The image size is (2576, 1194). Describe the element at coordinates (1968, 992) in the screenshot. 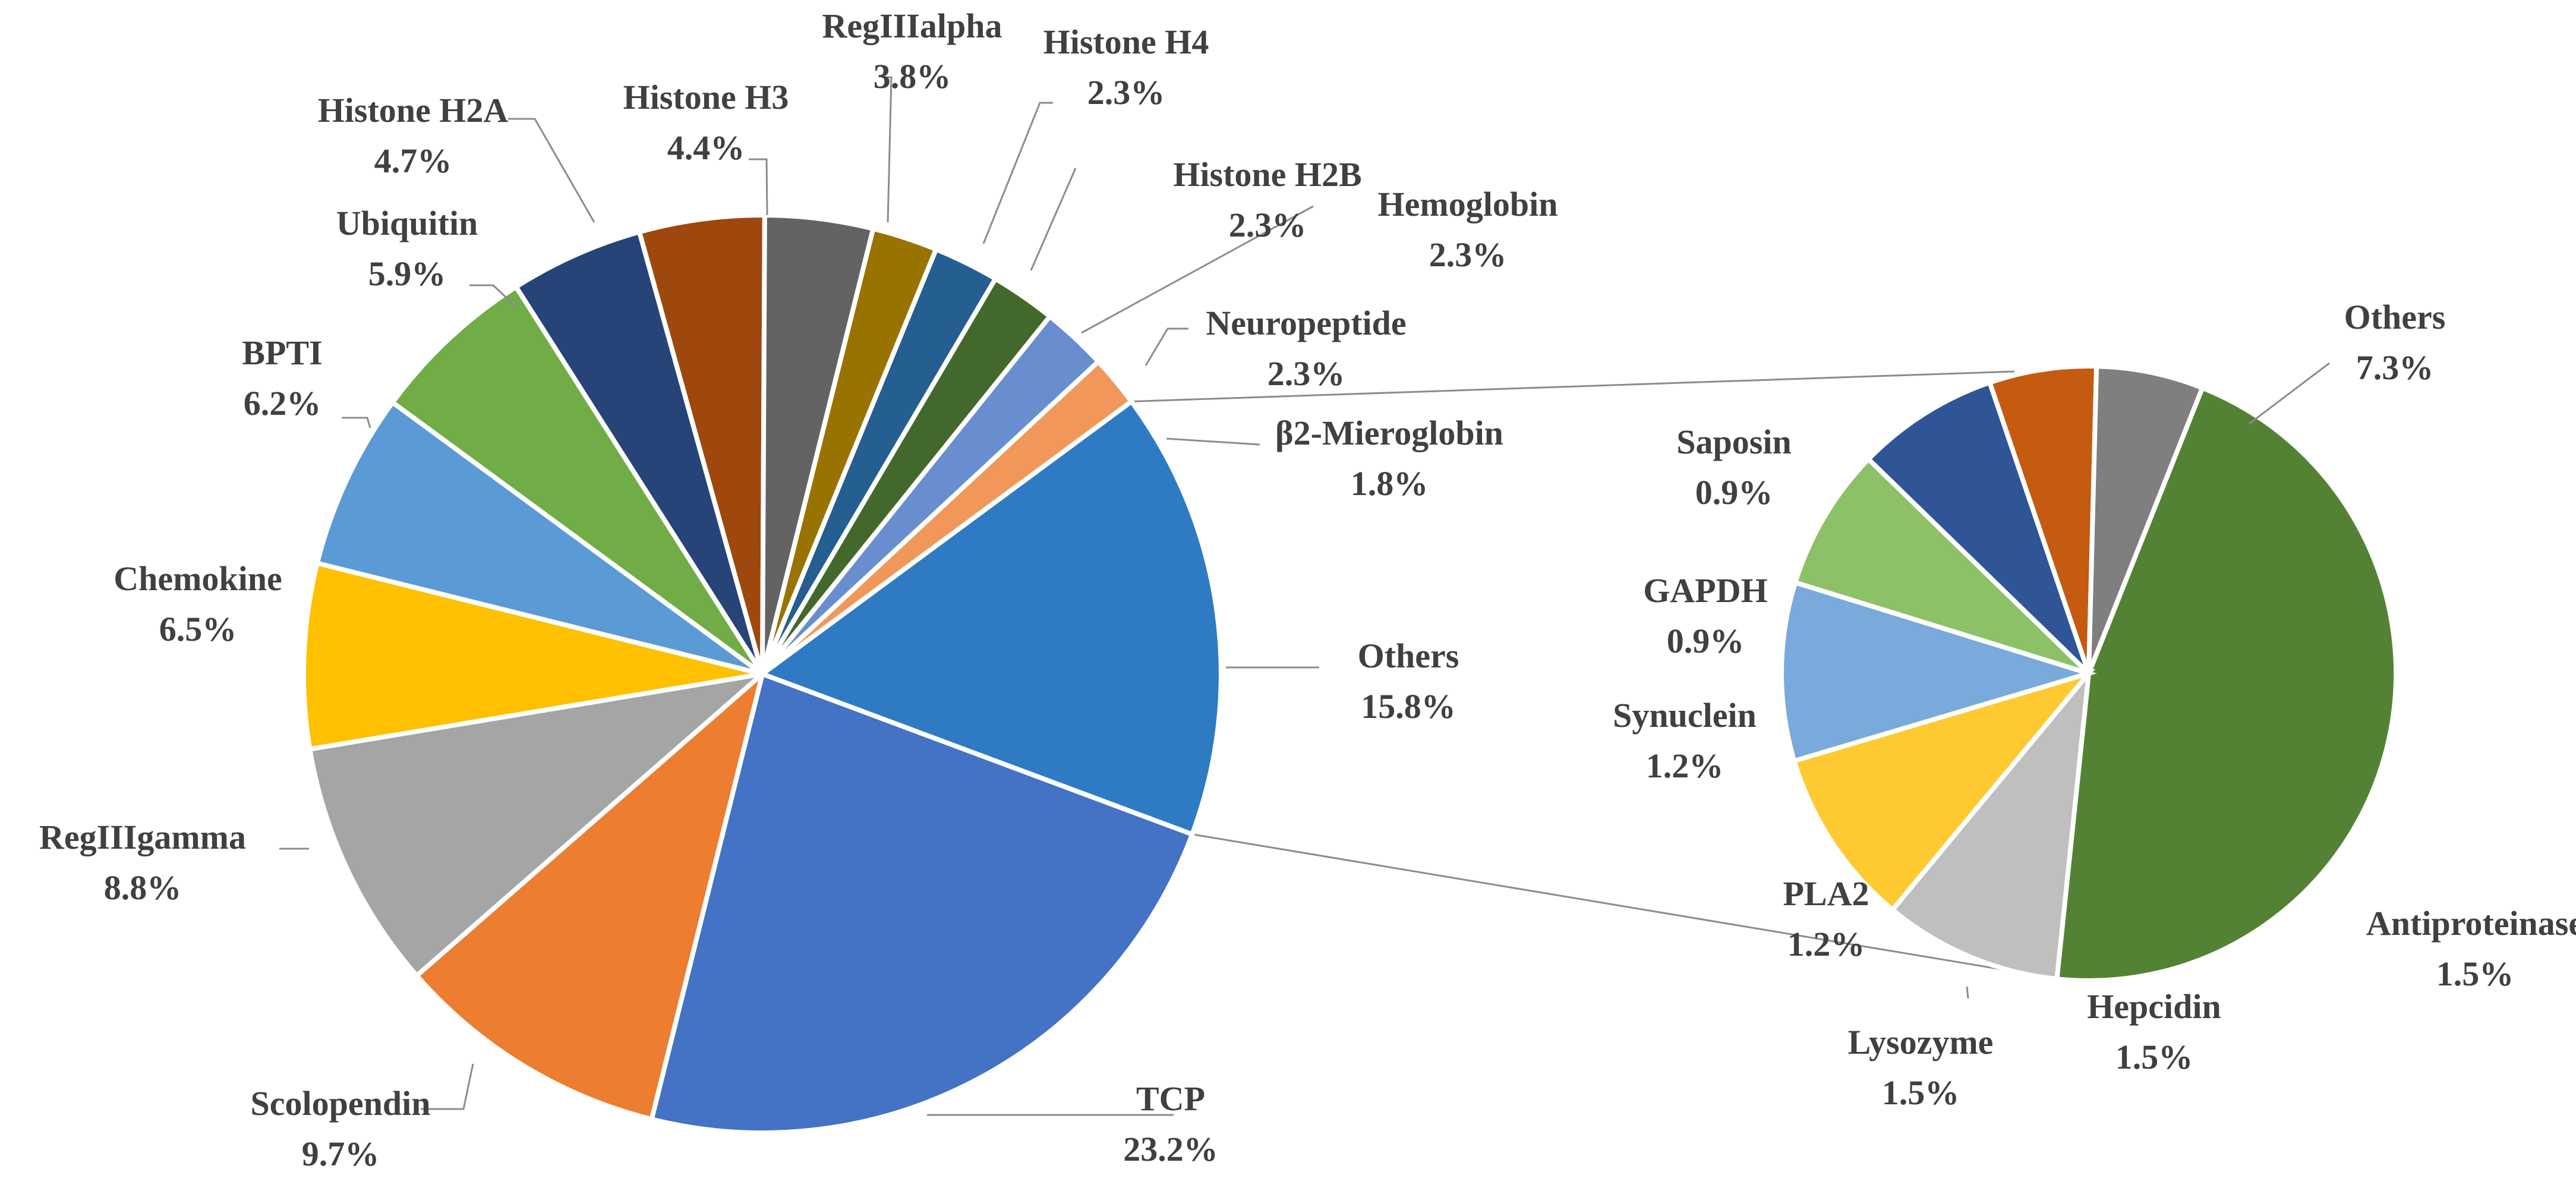

I see `secondary-leader-lysozyme` at that location.